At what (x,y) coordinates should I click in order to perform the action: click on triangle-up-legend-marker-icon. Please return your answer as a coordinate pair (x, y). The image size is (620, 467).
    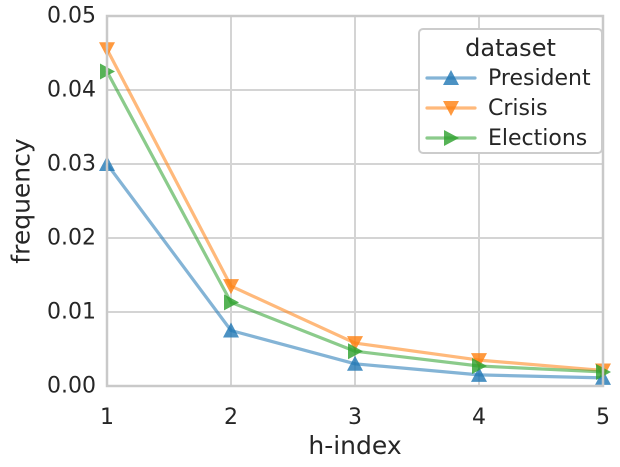
    Looking at the image, I should click on (451, 77).